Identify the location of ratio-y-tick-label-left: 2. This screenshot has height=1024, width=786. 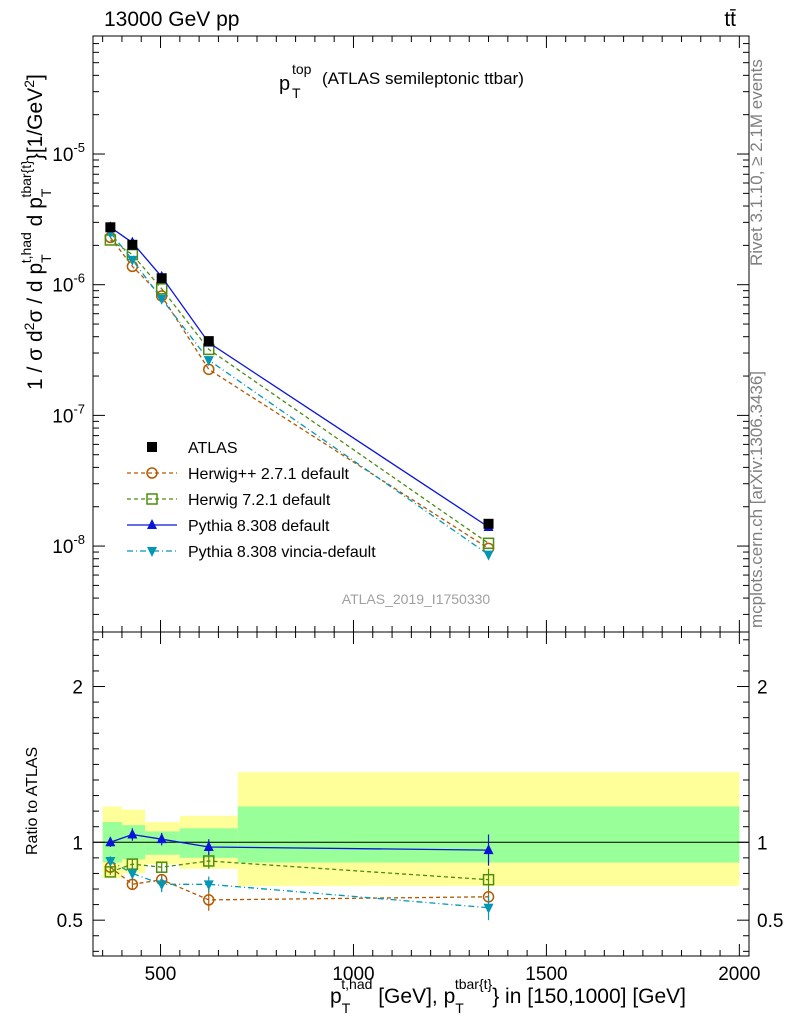
(77, 688).